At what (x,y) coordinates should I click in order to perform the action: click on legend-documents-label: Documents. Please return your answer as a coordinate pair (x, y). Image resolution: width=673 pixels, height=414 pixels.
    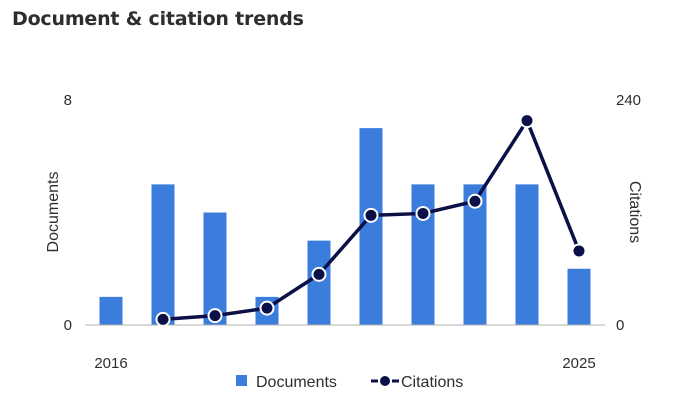
    Looking at the image, I should click on (296, 382).